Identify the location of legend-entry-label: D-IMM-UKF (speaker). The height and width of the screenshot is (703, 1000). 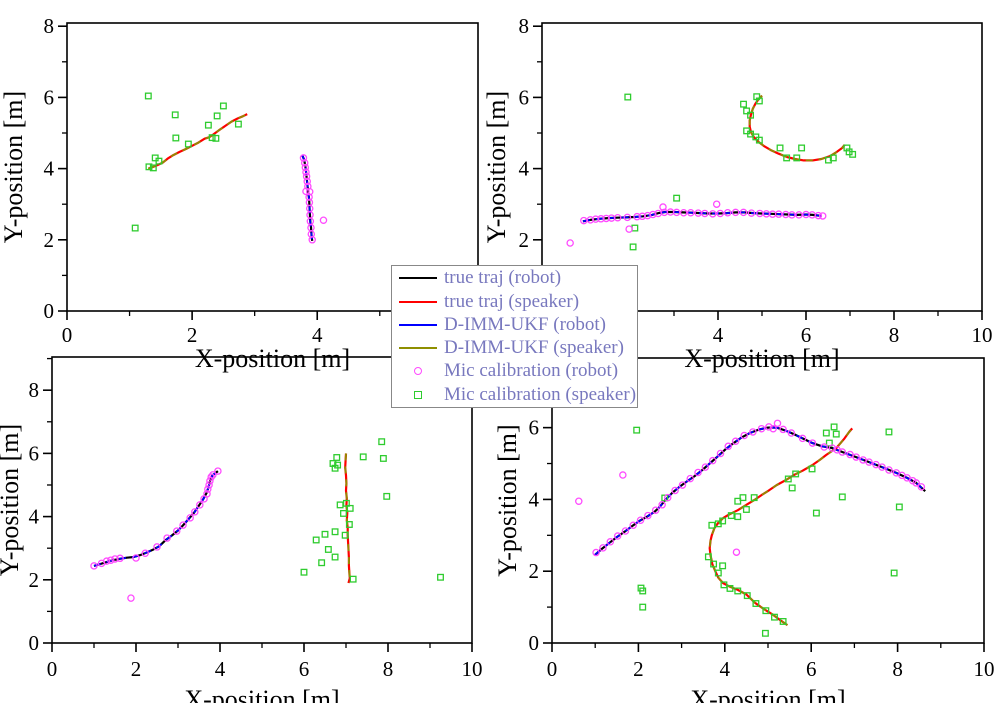
(534, 348).